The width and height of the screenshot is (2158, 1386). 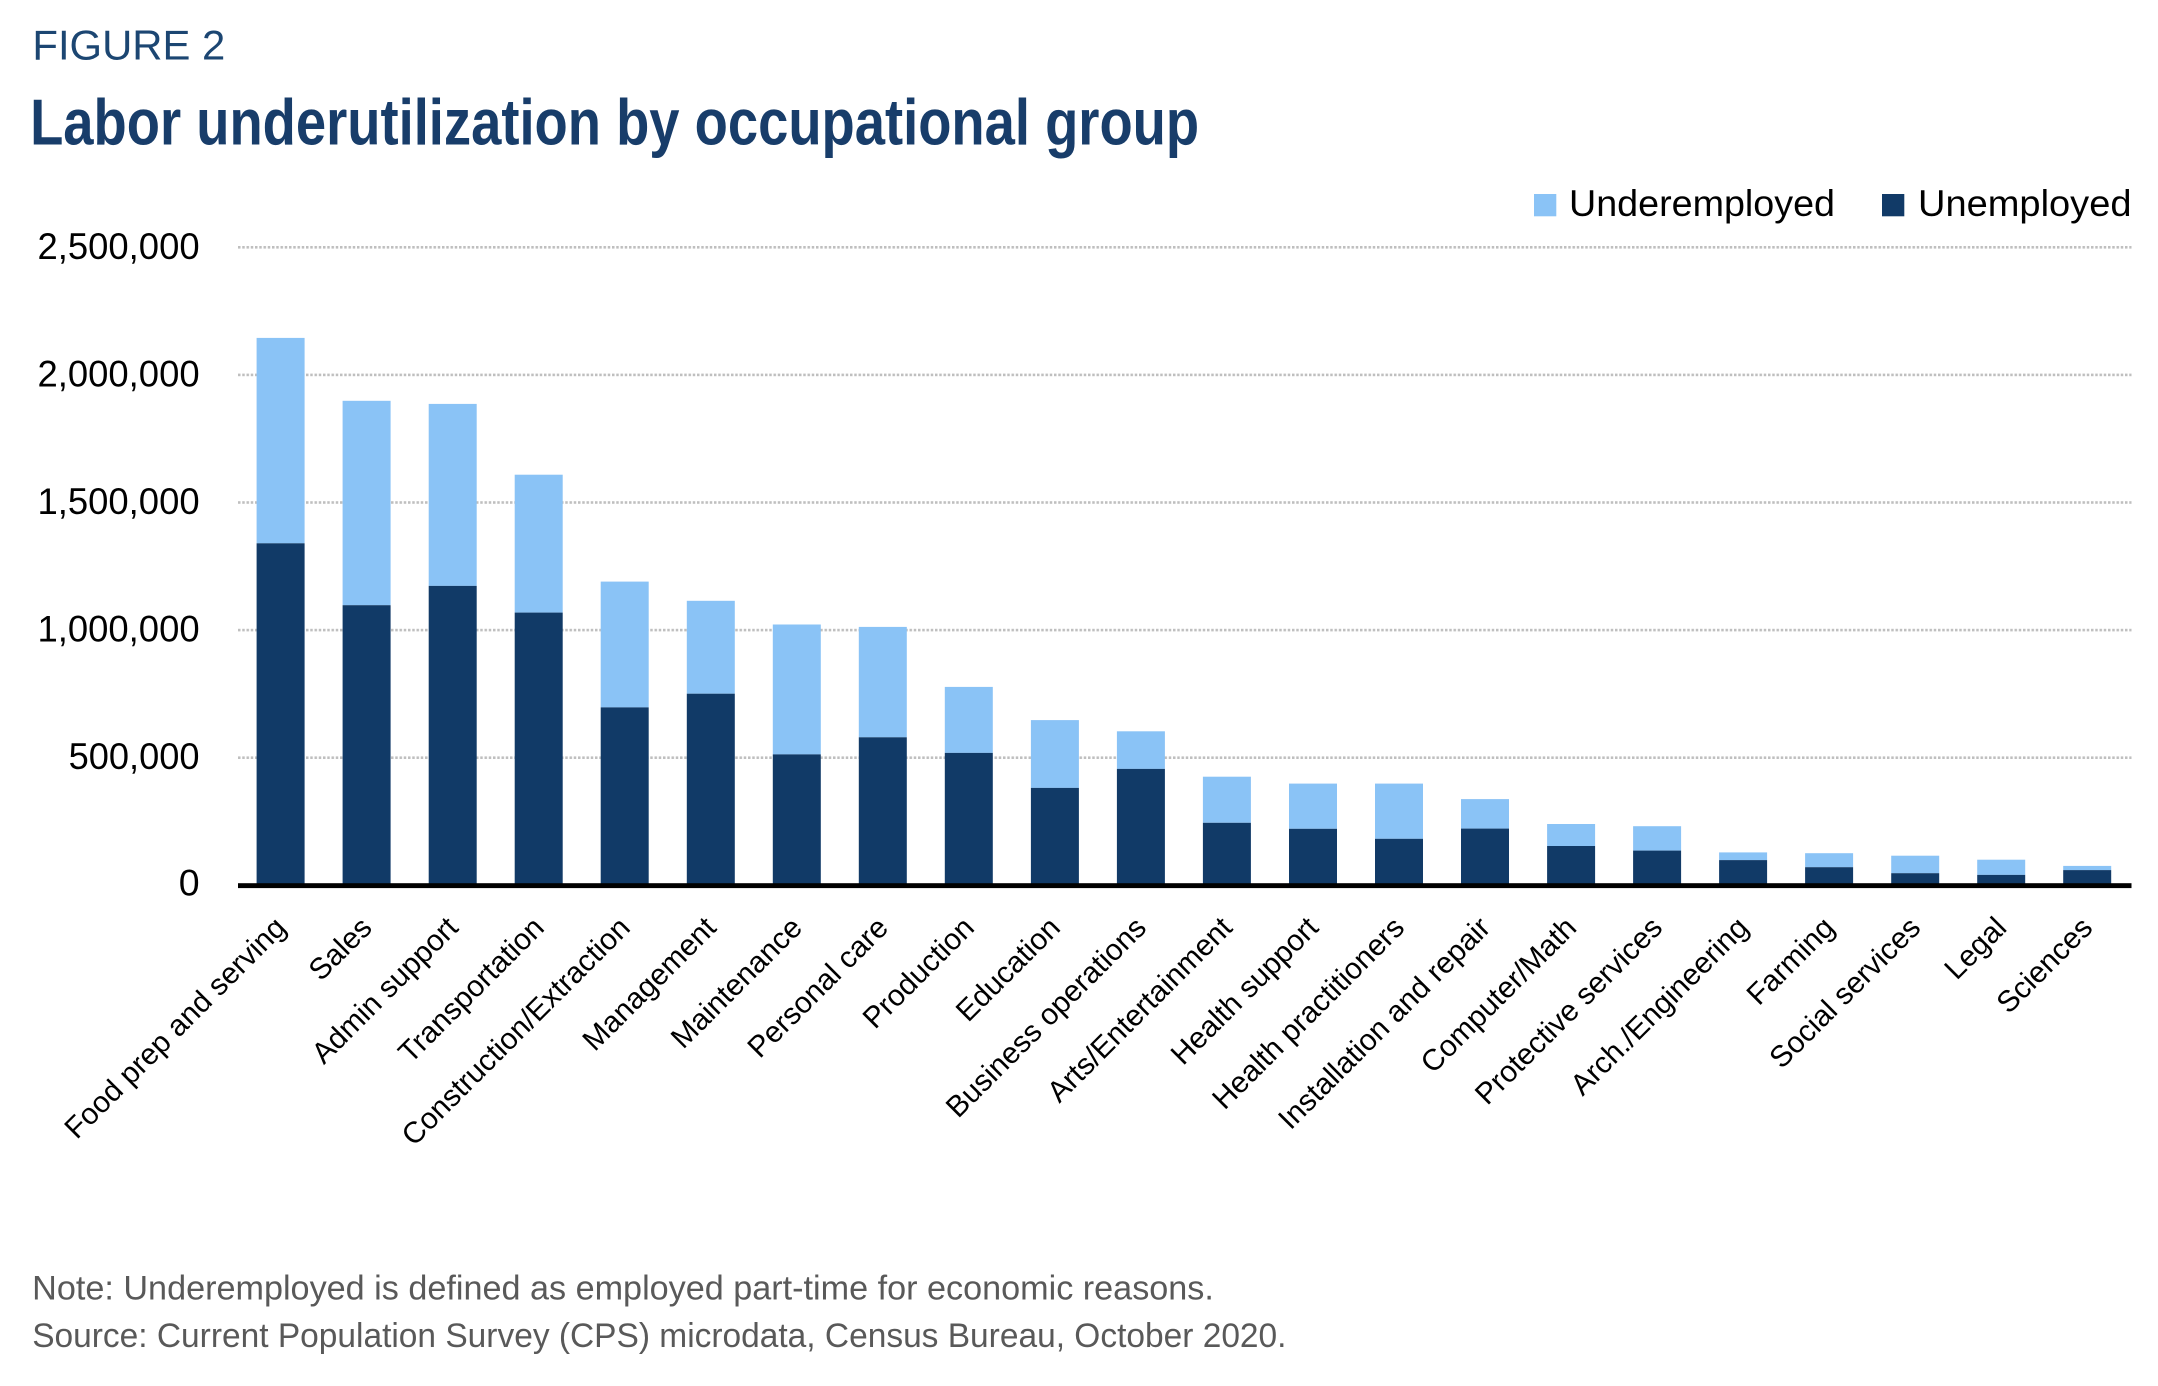 What do you see at coordinates (134, 756) in the screenshot?
I see `svg-text: 500,000` at bounding box center [134, 756].